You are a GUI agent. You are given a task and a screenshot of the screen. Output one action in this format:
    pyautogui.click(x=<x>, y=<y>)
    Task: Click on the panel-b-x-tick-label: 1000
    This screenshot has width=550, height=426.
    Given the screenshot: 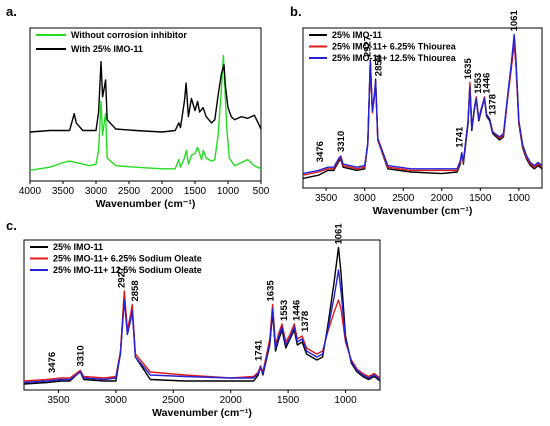 What is the action you would take?
    pyautogui.click(x=519, y=198)
    